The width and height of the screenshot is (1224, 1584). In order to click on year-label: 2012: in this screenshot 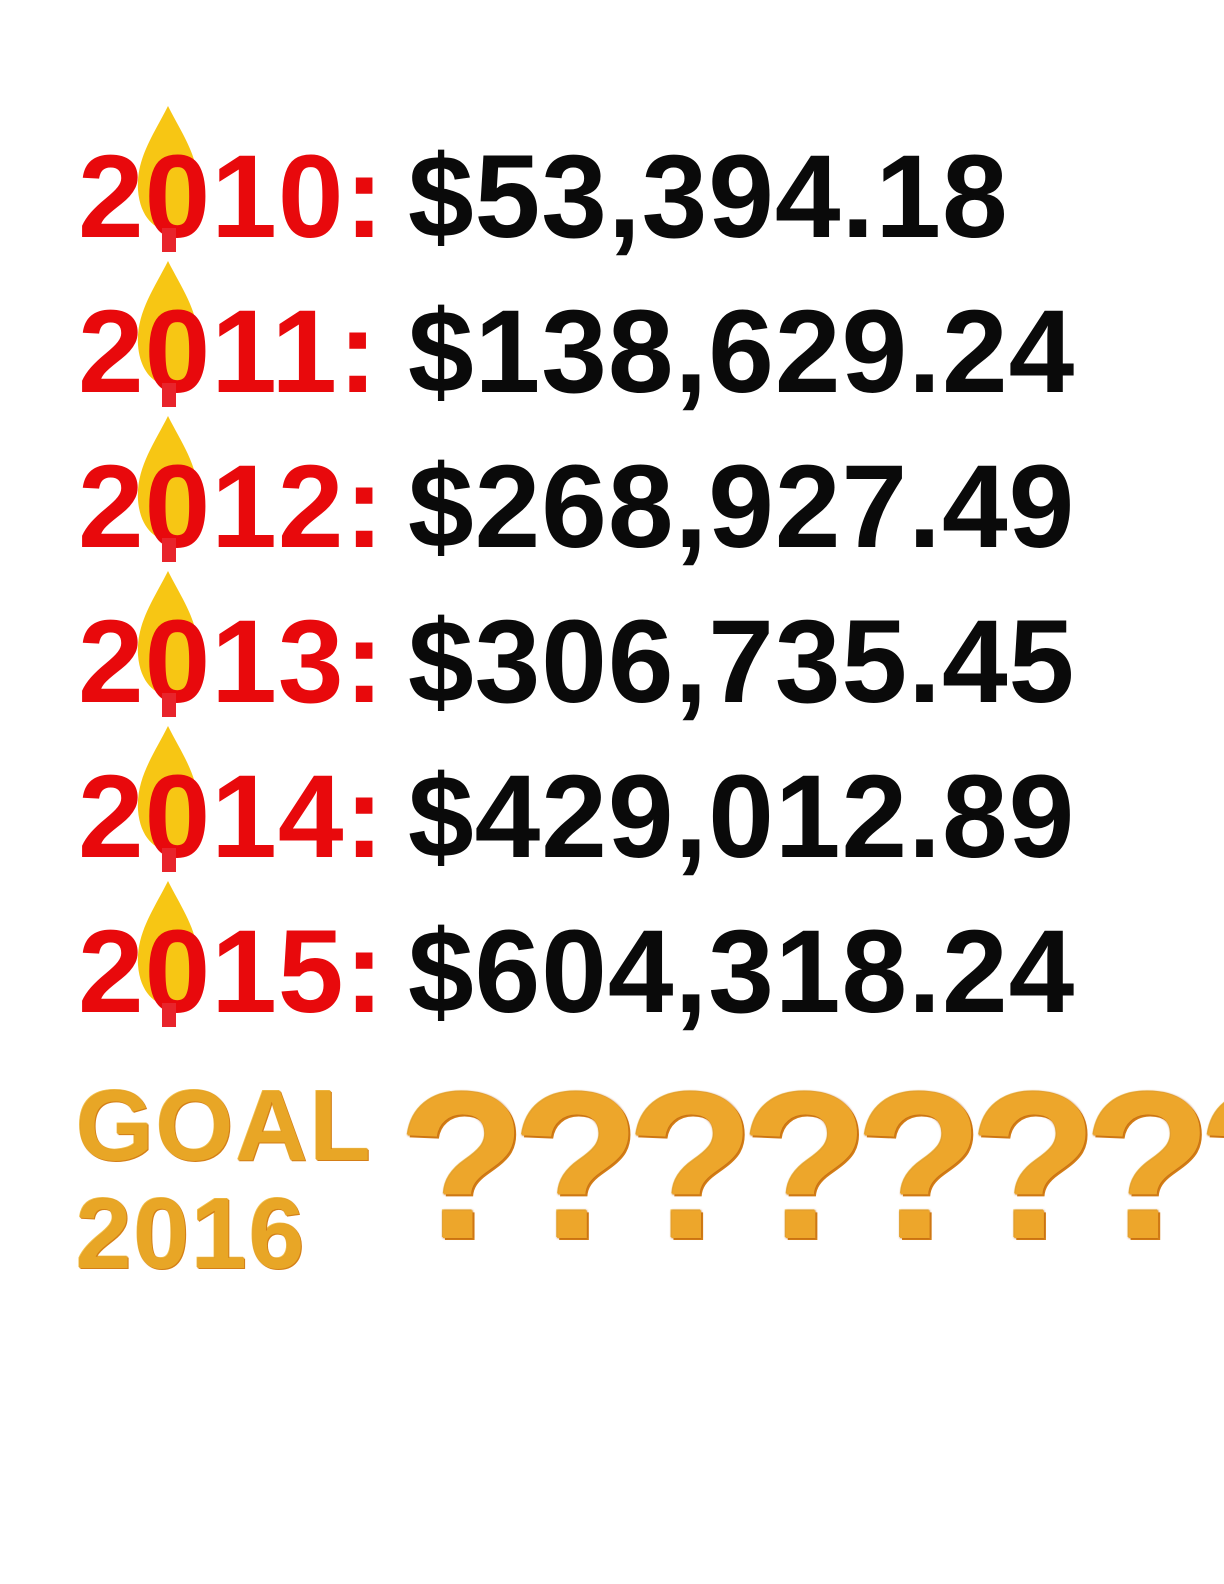, I will do `click(231, 507)`.